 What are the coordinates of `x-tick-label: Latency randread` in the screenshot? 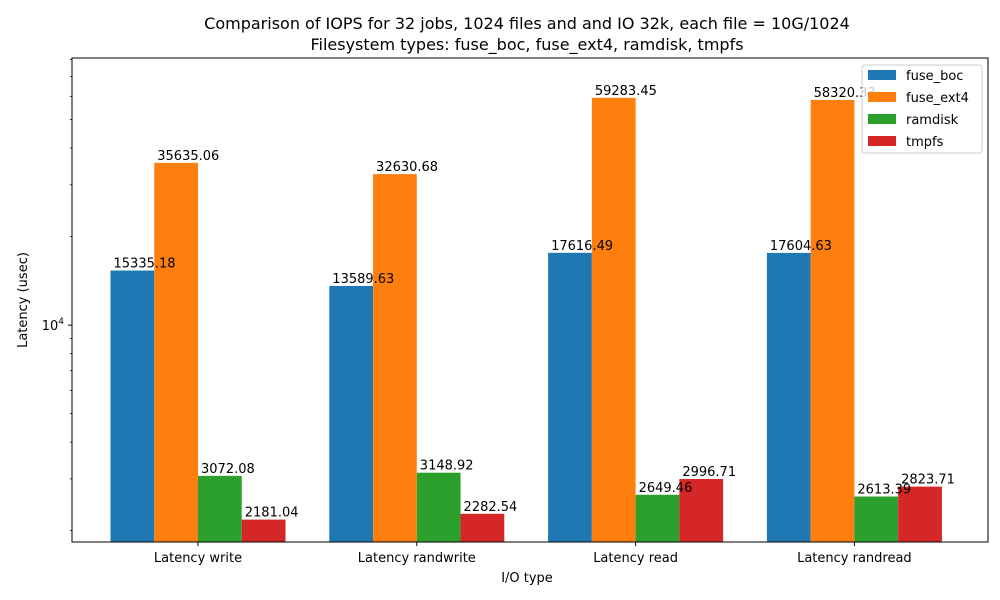 It's located at (854, 558).